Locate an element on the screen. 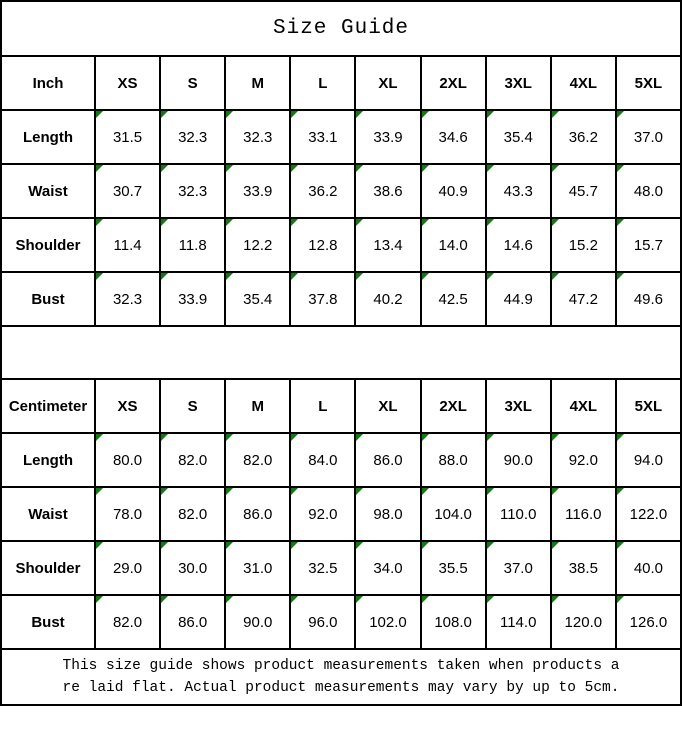 Image resolution: width=682 pixels, height=730 pixels. measurement-value: 120.0 is located at coordinates (583, 622).